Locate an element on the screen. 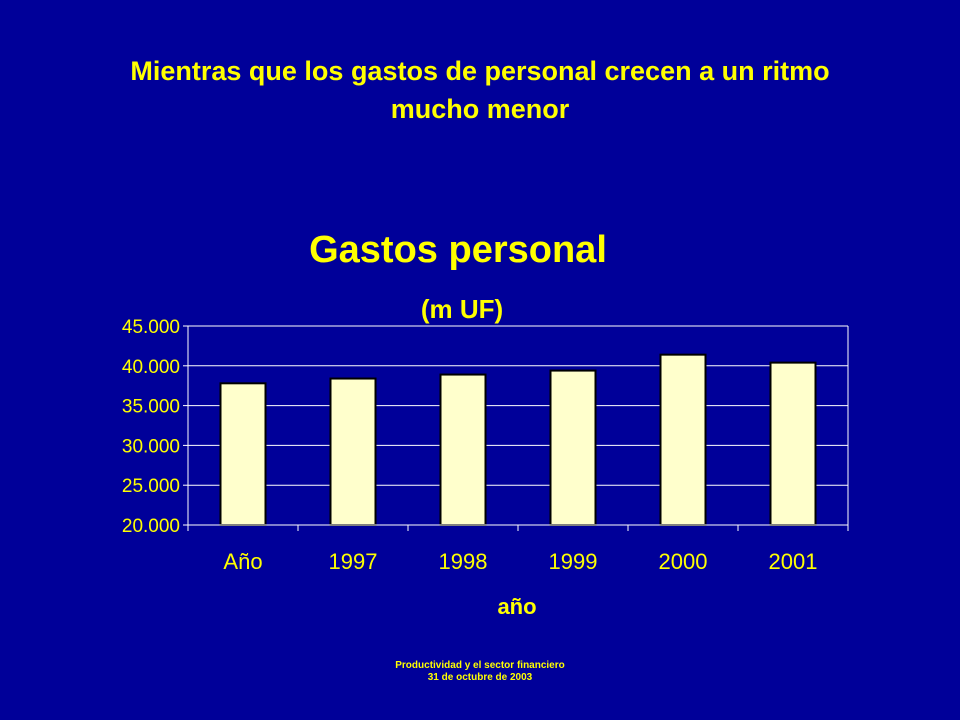 The image size is (960, 720). x-tick-label: 2001 is located at coordinates (793, 561).